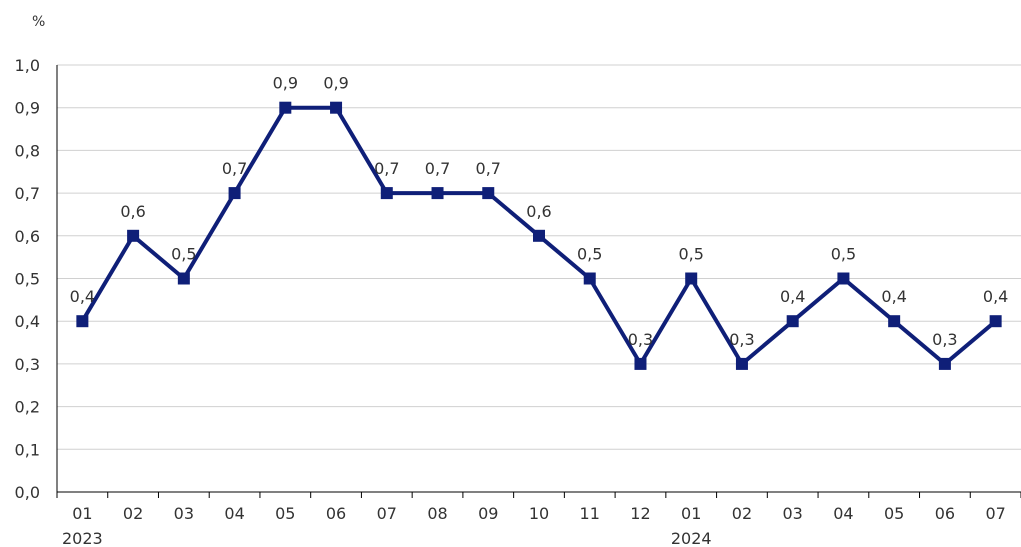  What do you see at coordinates (539, 513) in the screenshot?
I see `x-tick-label: 10` at bounding box center [539, 513].